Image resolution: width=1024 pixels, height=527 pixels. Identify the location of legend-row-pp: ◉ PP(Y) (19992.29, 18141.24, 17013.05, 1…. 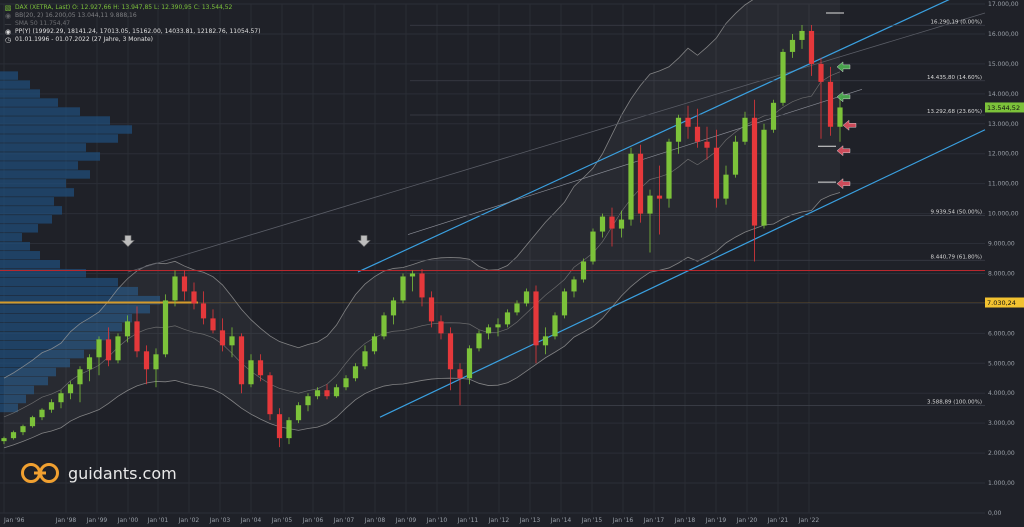
(132, 32).